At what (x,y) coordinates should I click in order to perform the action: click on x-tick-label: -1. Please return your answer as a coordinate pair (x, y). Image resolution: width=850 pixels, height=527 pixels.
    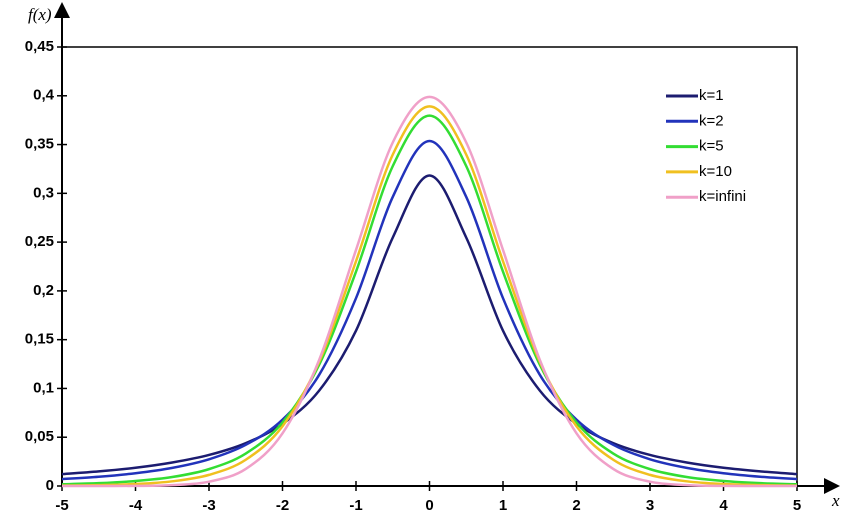
    Looking at the image, I should click on (355, 505).